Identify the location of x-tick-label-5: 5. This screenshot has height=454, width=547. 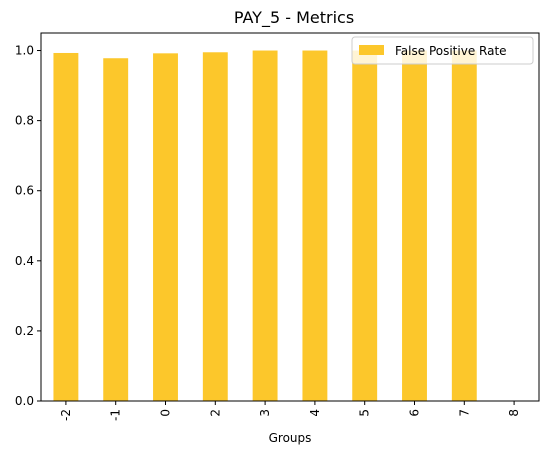
(365, 413).